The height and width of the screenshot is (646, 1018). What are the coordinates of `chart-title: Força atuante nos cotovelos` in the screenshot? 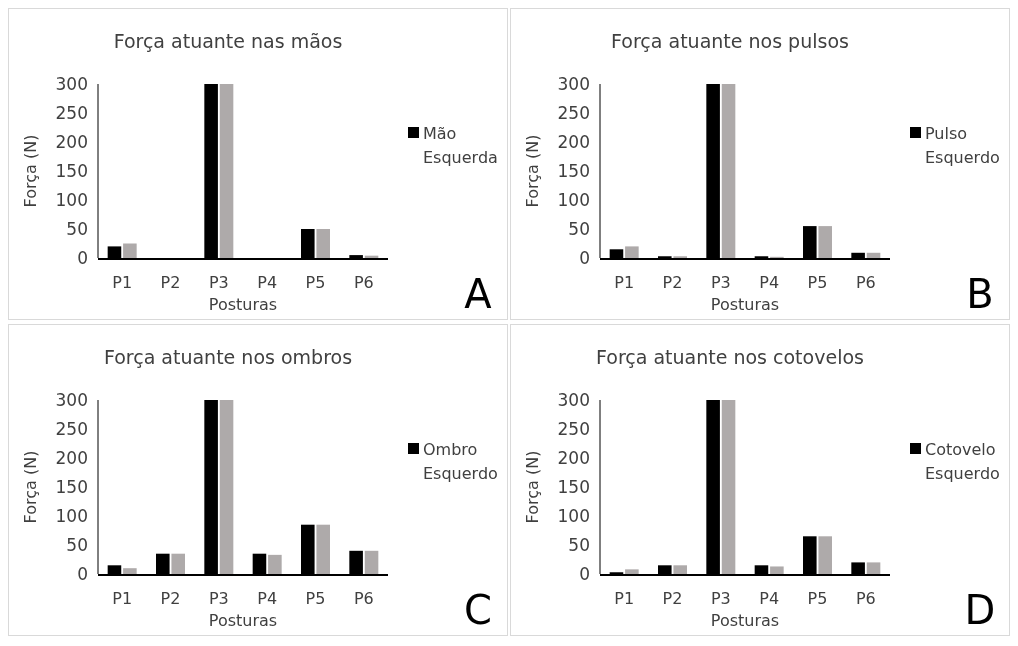 It's located at (730, 357).